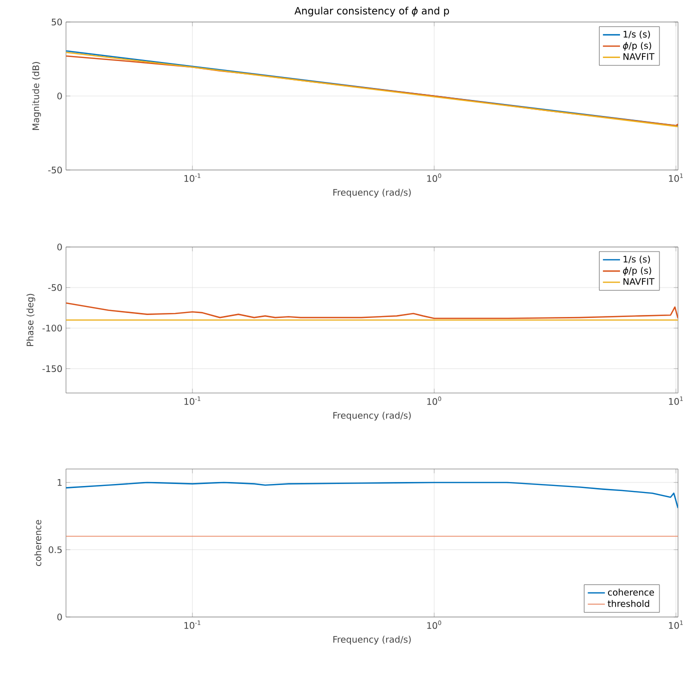  I want to click on legend-label: coherence, so click(631, 592).